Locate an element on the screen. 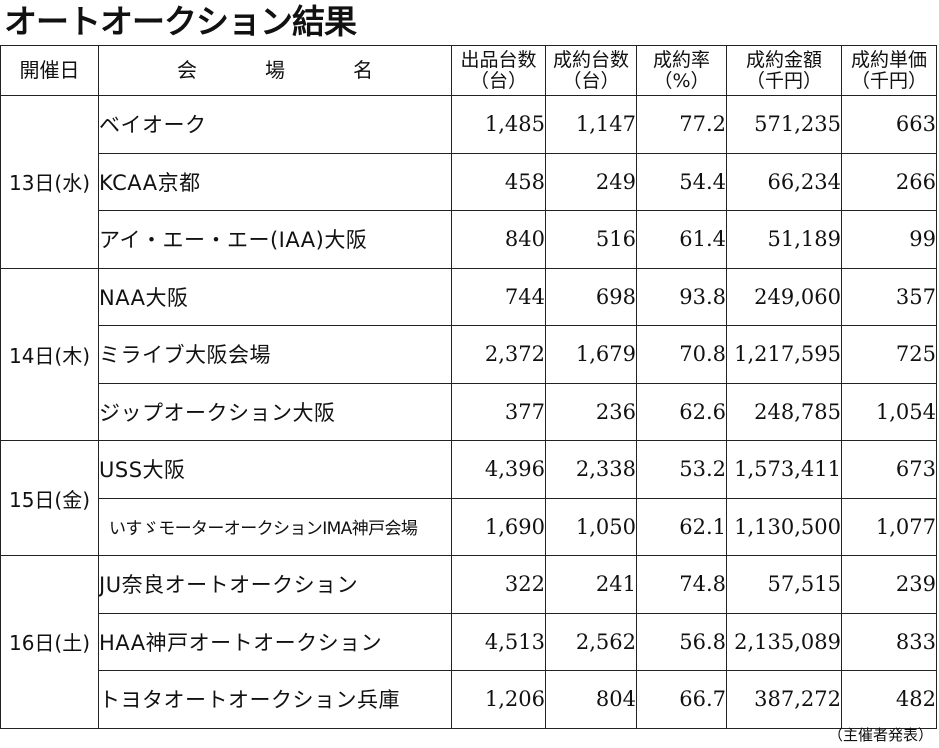 The image size is (939, 748). date-cell: 13日(水) is located at coordinates (49, 182).